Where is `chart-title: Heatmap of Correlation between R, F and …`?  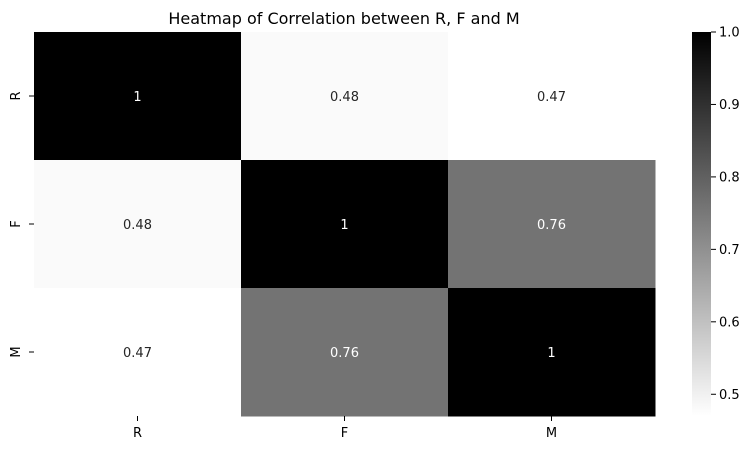 chart-title: Heatmap of Correlation between R, F and … is located at coordinates (343, 18).